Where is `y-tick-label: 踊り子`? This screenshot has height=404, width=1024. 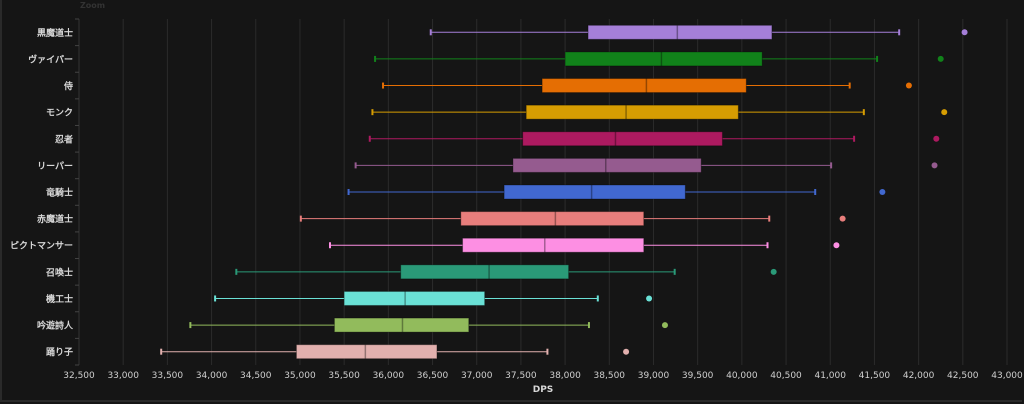
y-tick-label: 踊り子 is located at coordinates (59, 352).